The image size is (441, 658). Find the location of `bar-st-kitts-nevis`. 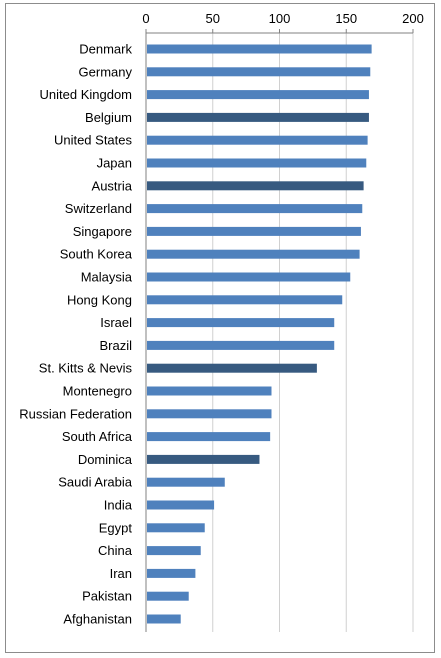

bar-st-kitts-nevis is located at coordinates (232, 368).